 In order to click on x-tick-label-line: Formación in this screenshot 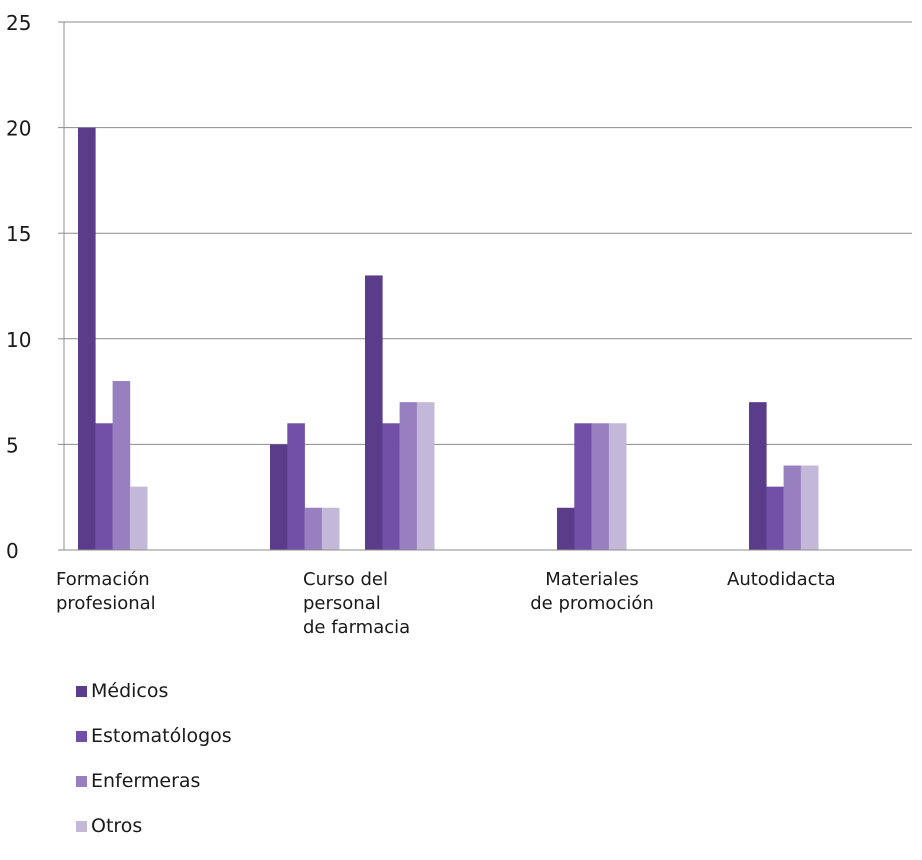, I will do `click(103, 579)`.